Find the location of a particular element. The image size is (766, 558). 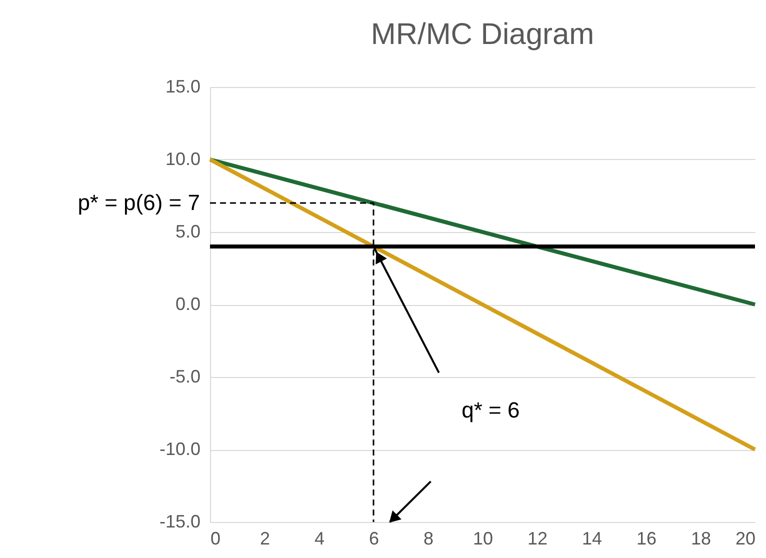

x-tick-label: 6 is located at coordinates (374, 538).